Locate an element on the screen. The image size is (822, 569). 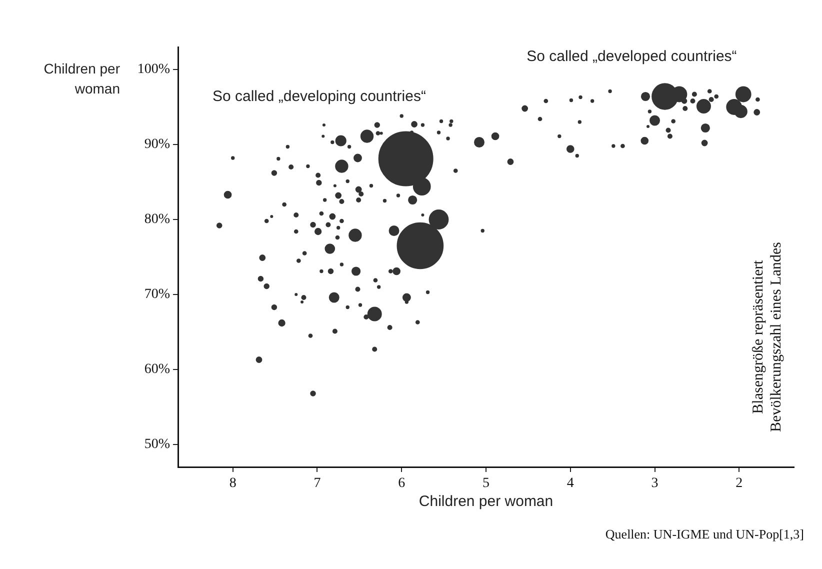
x-tick-label: 5 is located at coordinates (486, 484).